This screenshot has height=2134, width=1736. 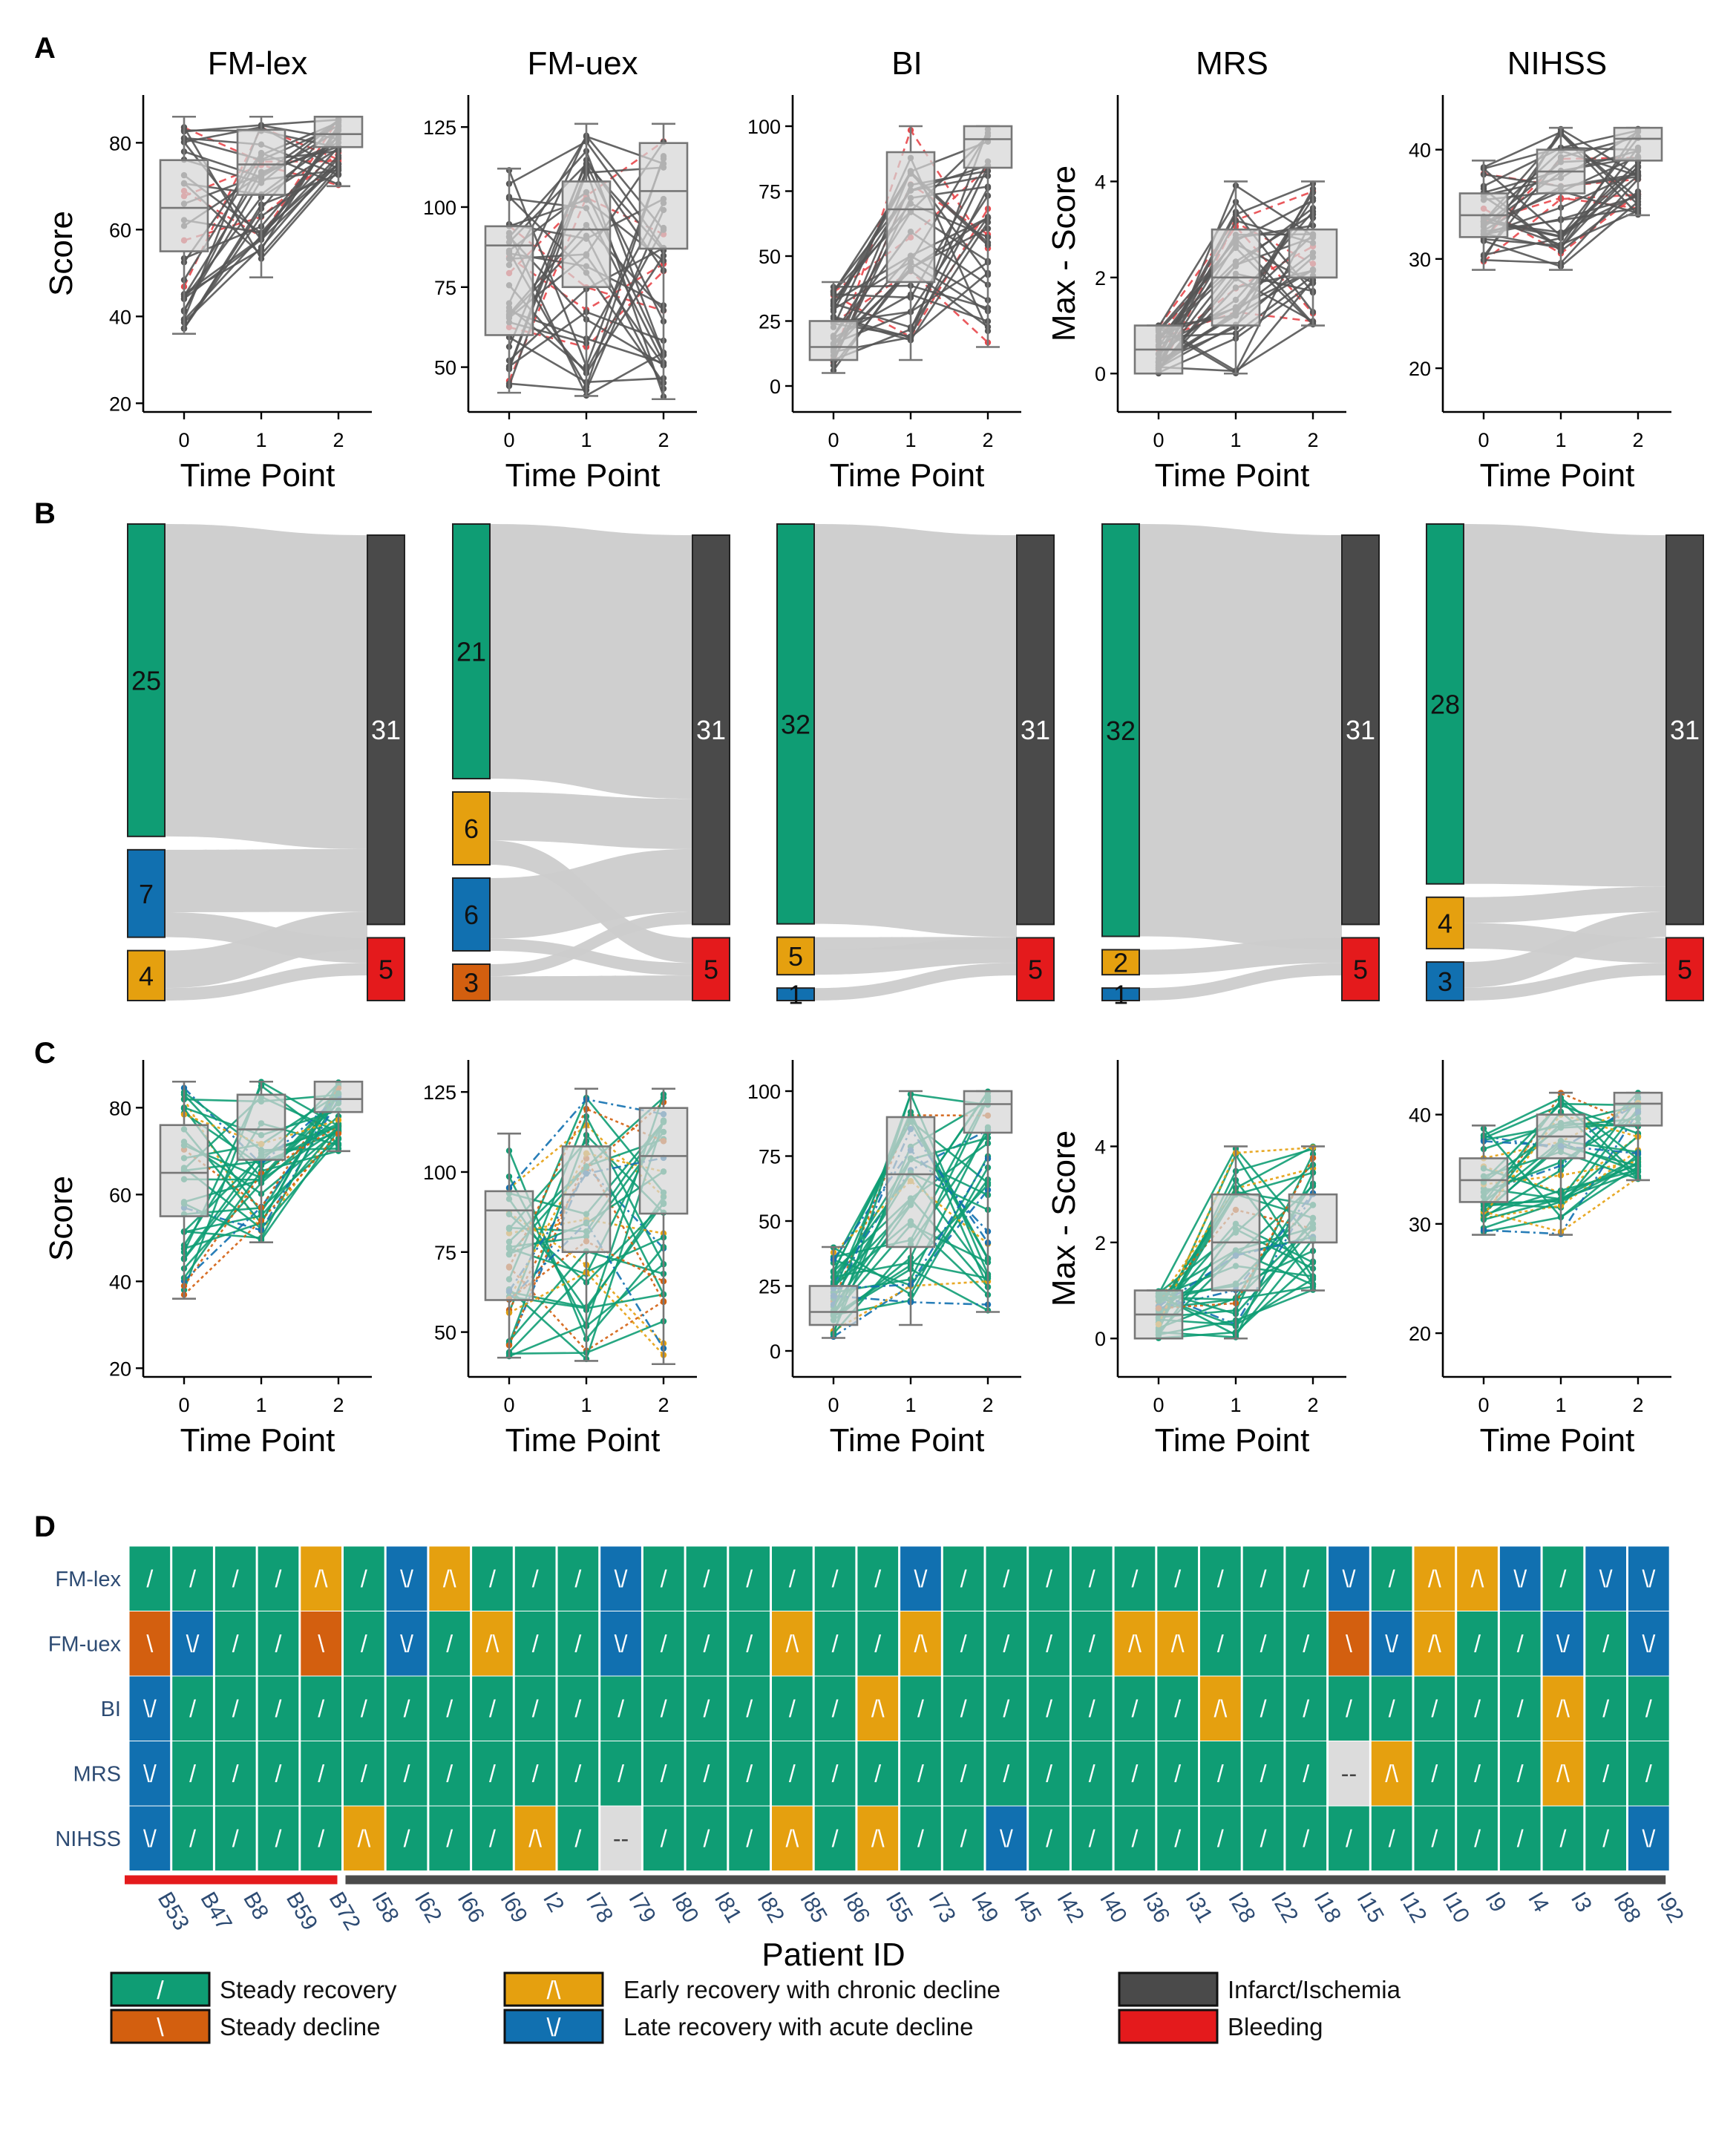 I want to click on heatmap-row-label: NIHSS, so click(x=88, y=1839).